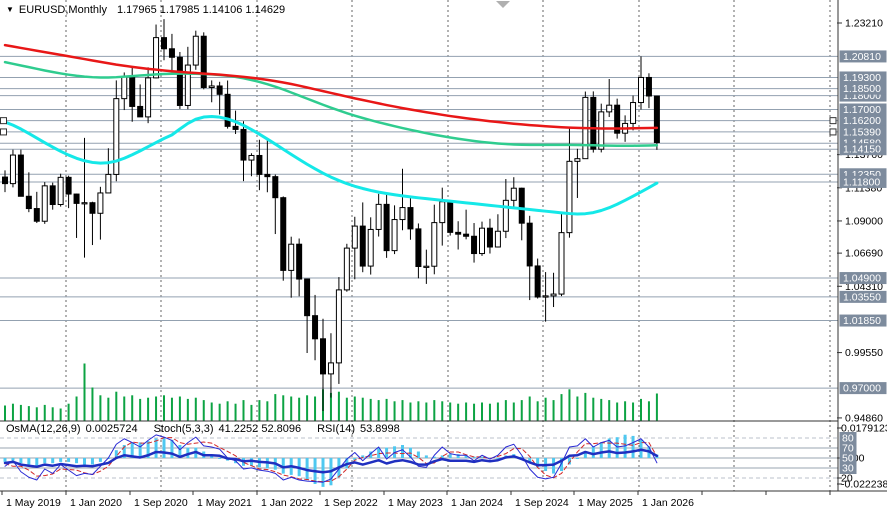  I want to click on osma-label: OsMA(12,26,9), so click(43, 429).